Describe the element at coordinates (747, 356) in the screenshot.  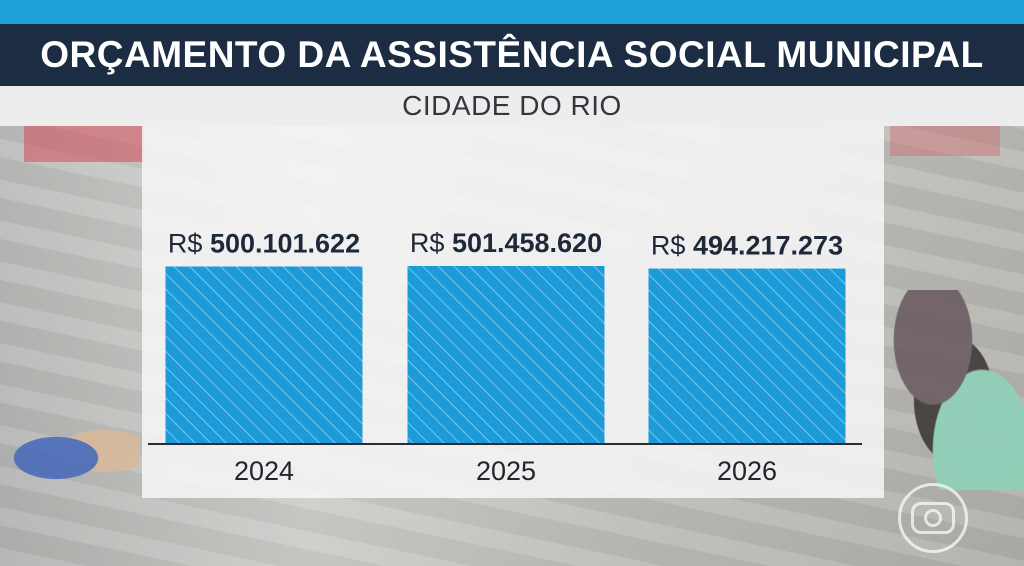
I see `bar-2026` at that location.